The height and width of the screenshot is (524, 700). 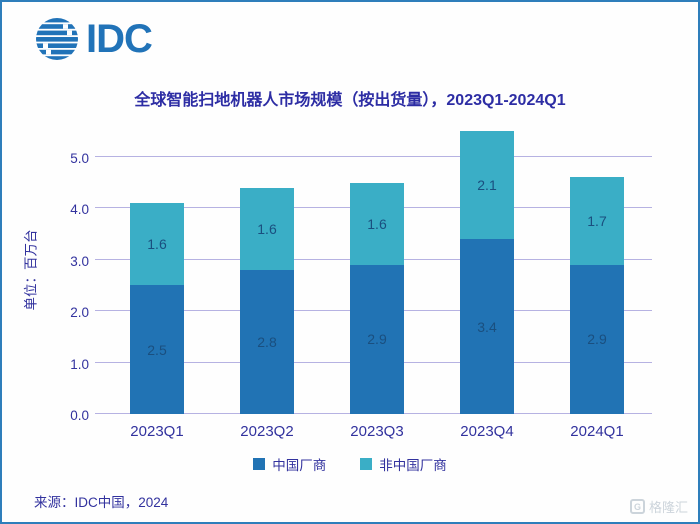 I want to click on bar-segment: 3.4, so click(x=487, y=326).